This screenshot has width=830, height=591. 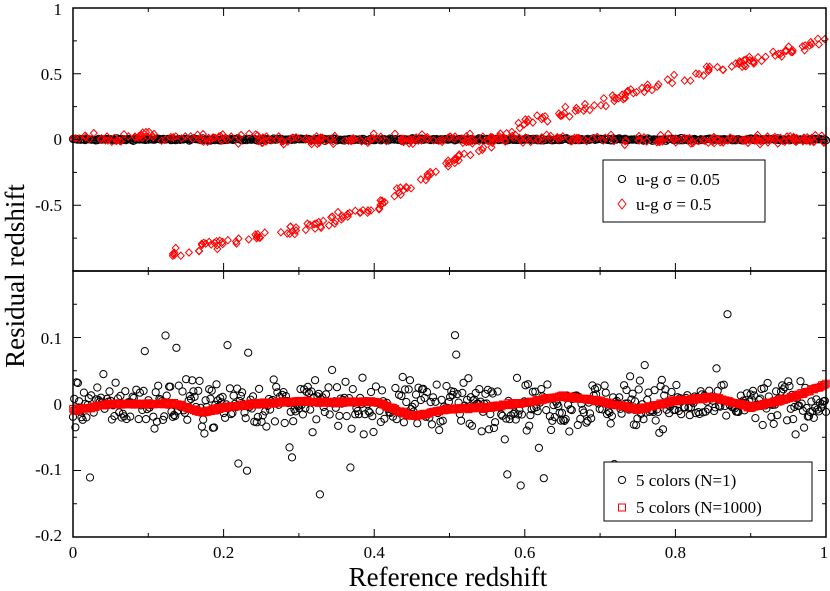 What do you see at coordinates (824, 552) in the screenshot?
I see `xtick-label: 1` at bounding box center [824, 552].